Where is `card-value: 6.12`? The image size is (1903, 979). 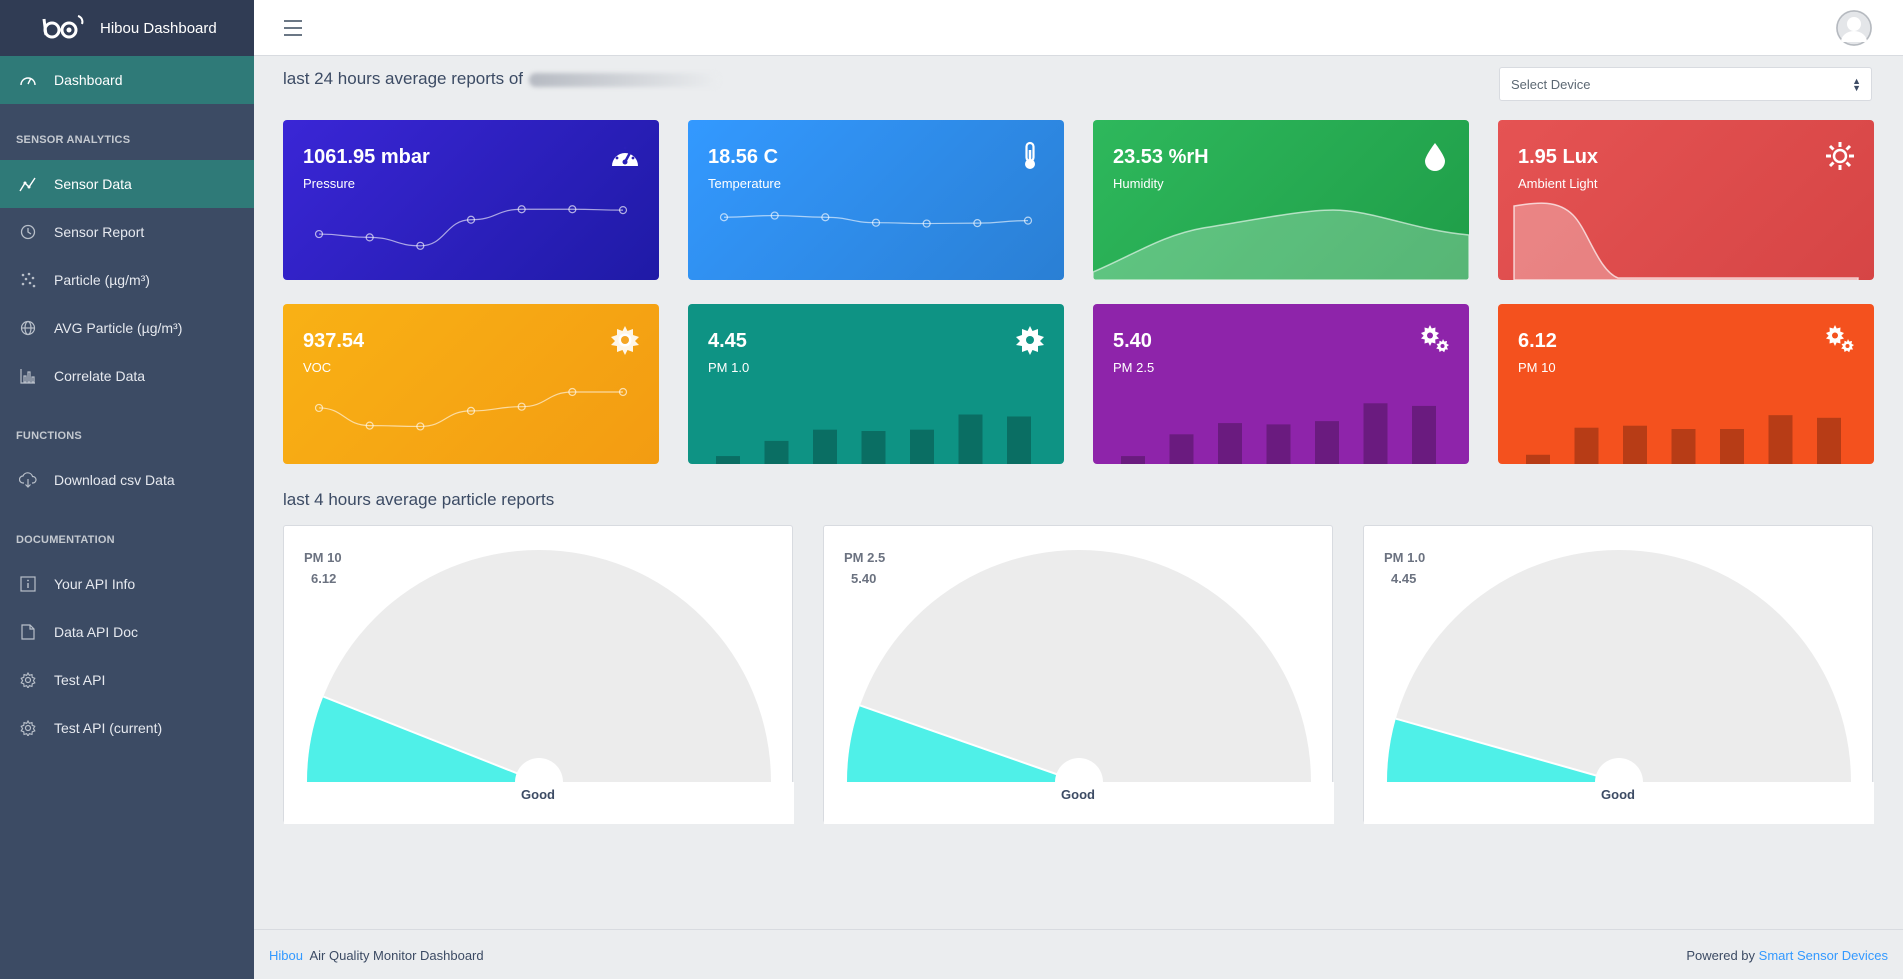
card-value: 6.12 is located at coordinates (1537, 341).